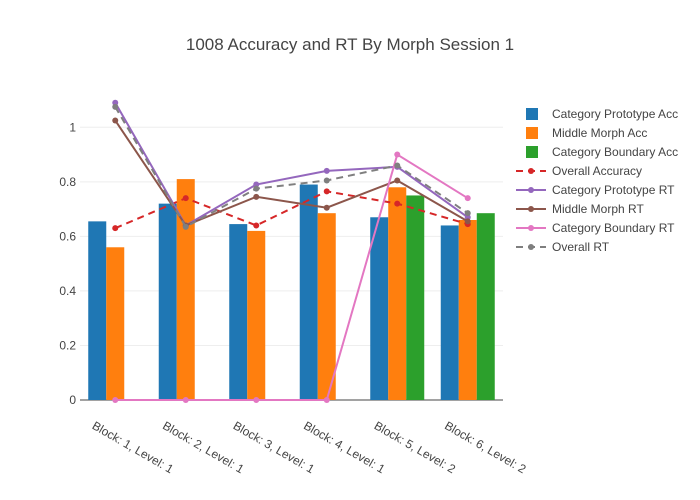 The height and width of the screenshot is (500, 700). I want to click on legend-label: Category Prototype RT, so click(613, 190).